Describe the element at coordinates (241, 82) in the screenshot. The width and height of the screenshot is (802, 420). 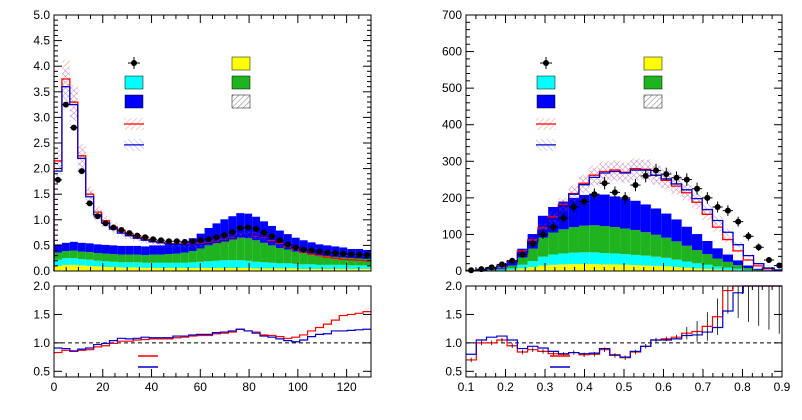
I see `legend-ttbar-swatch` at that location.